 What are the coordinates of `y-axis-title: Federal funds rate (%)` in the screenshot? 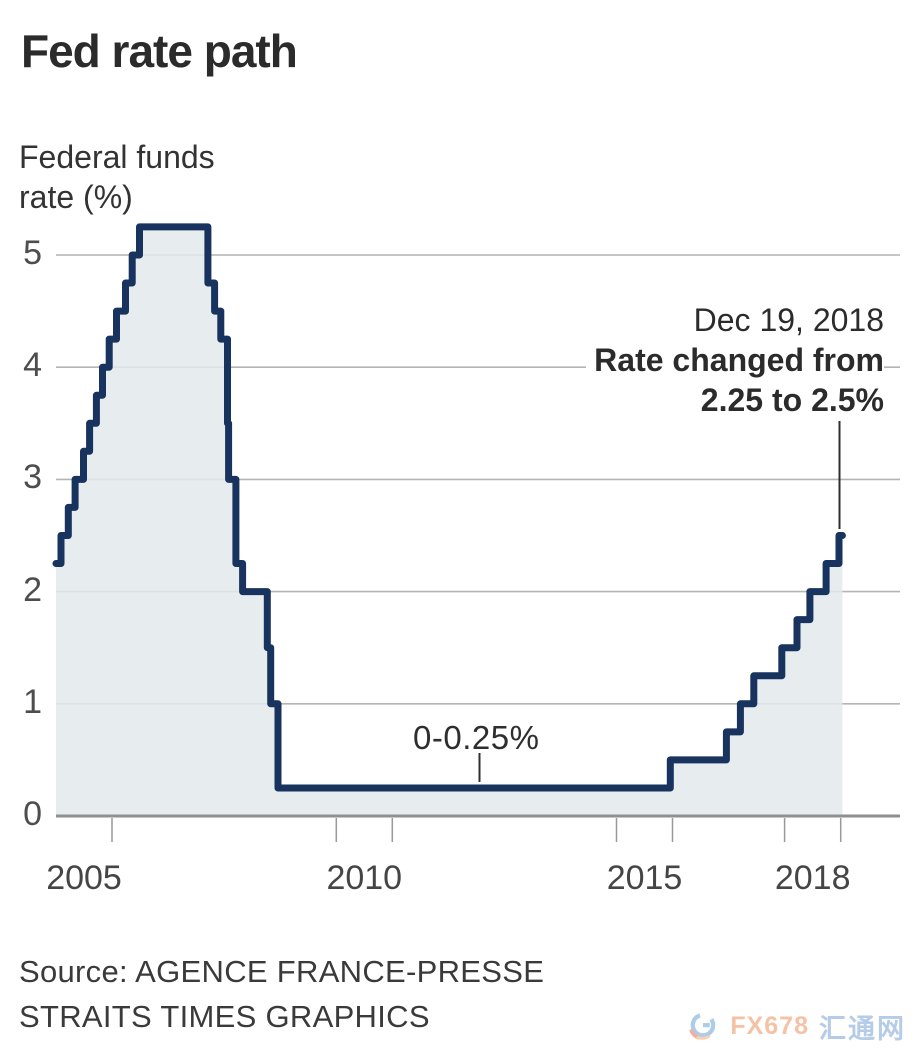 It's located at (117, 177).